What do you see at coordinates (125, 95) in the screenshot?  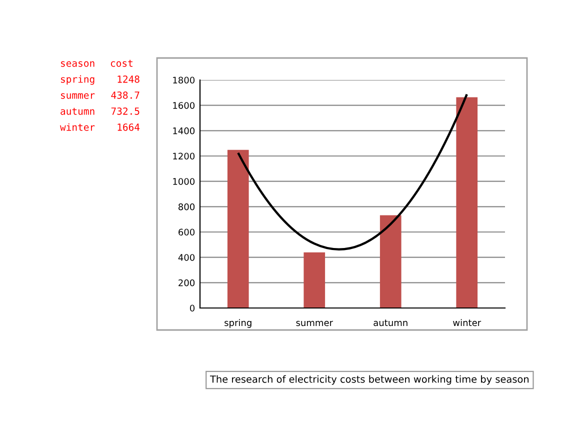 I see `data-label: 438.7` at bounding box center [125, 95].